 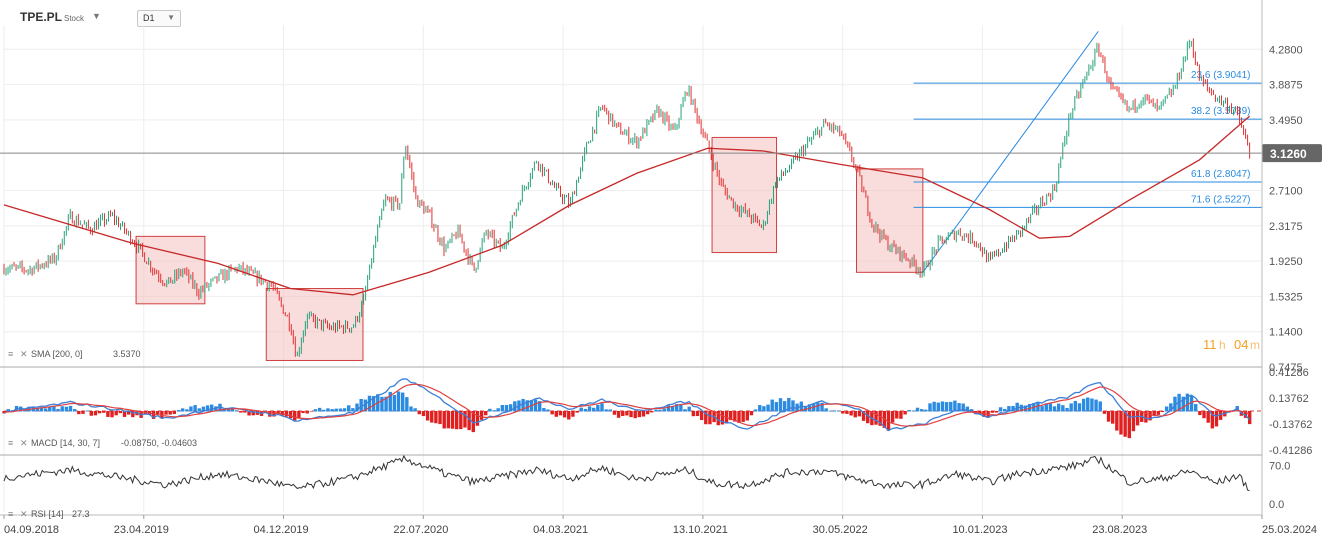 What do you see at coordinates (1286, 50) in the screenshot?
I see `y-tick-label: 4.2800` at bounding box center [1286, 50].